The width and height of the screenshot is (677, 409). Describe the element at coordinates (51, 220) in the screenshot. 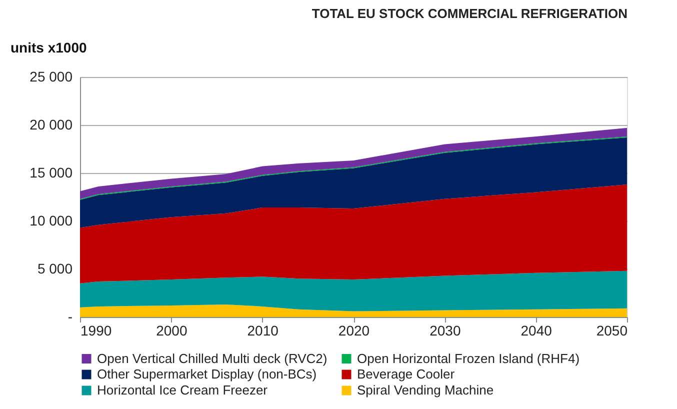

I see `y-tick-label: 10 000` at that location.